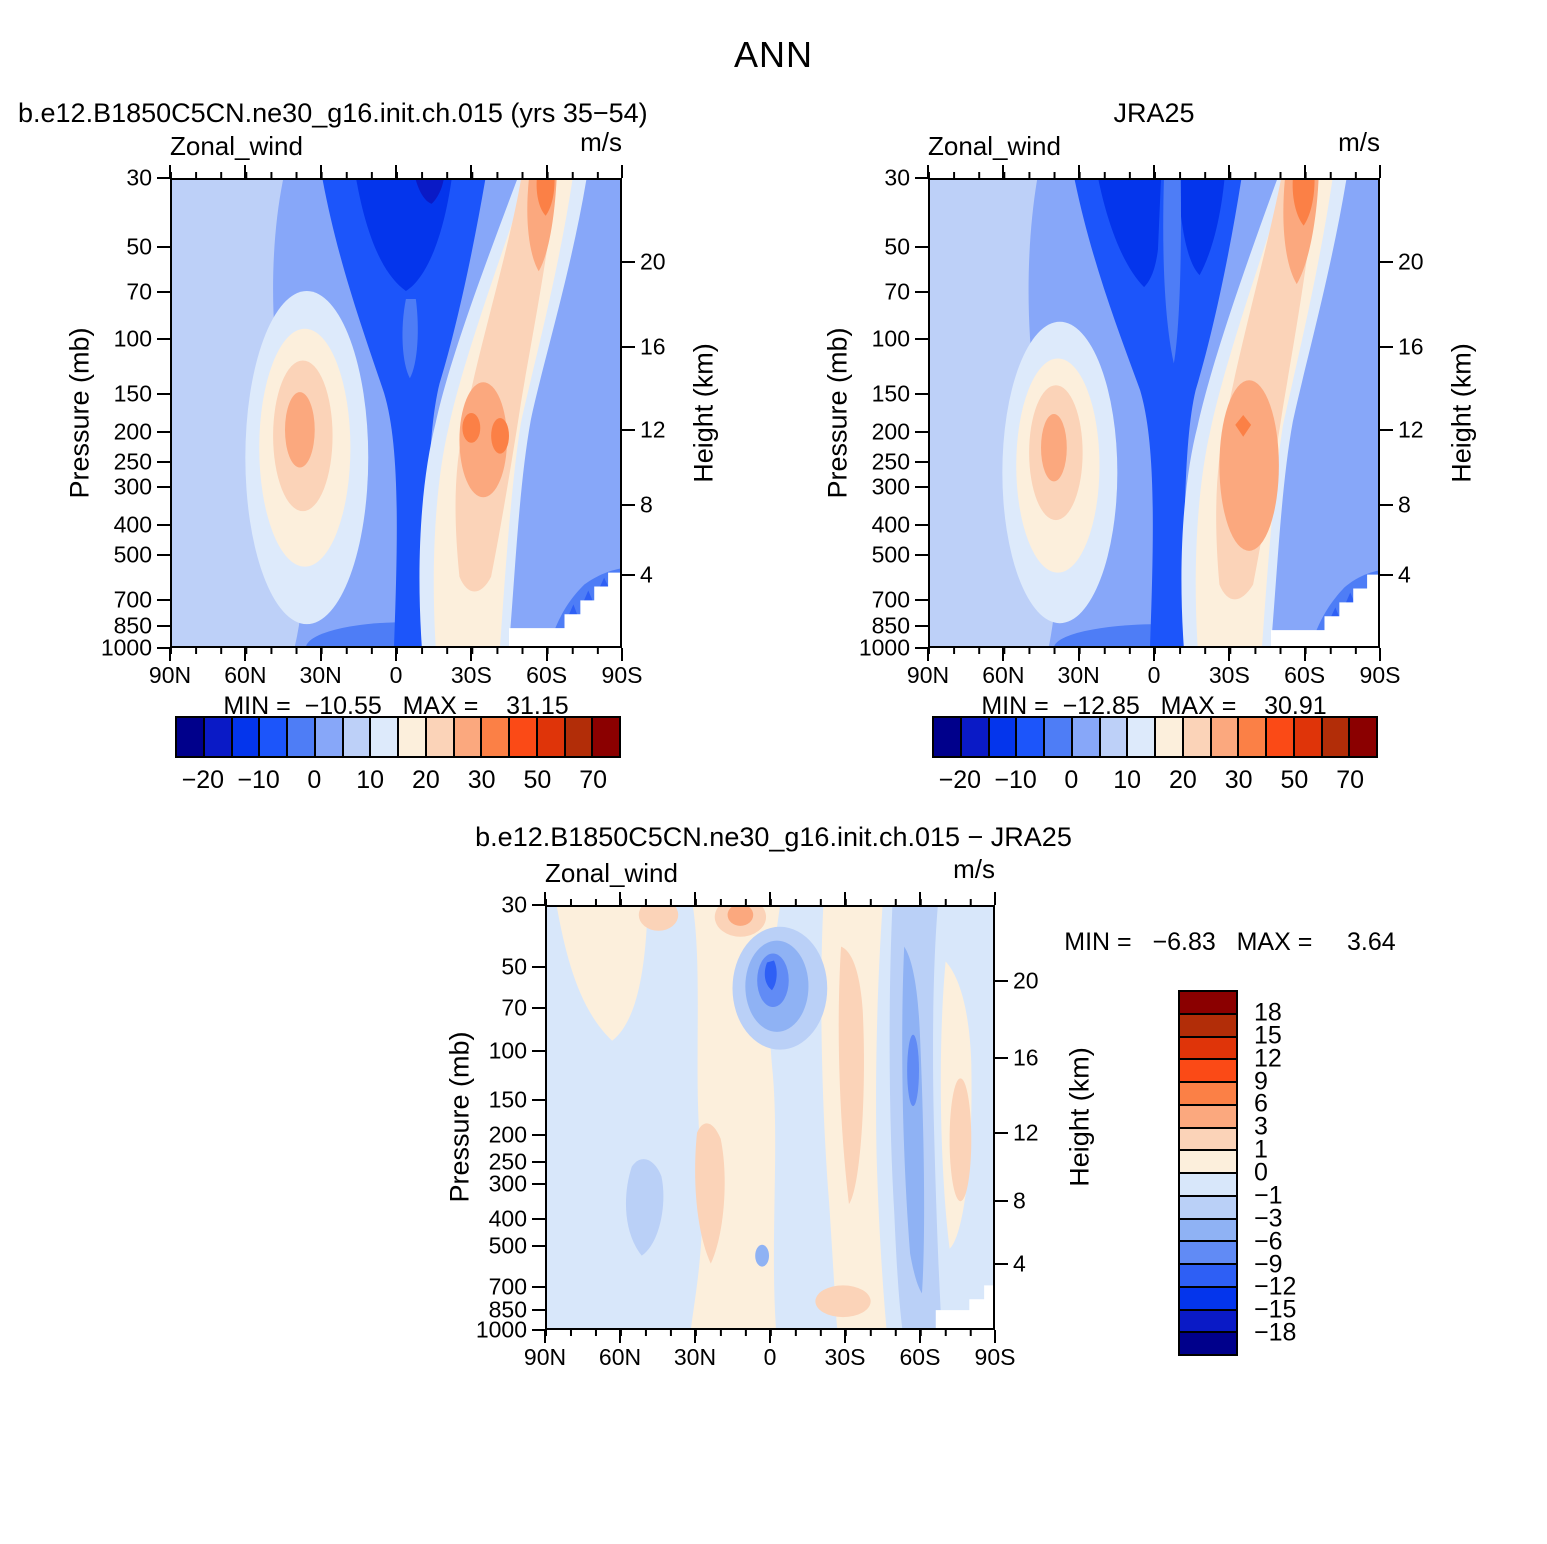 The height and width of the screenshot is (1544, 1547). What do you see at coordinates (974, 869) in the screenshot?
I see `diff-units-label: m/s` at bounding box center [974, 869].